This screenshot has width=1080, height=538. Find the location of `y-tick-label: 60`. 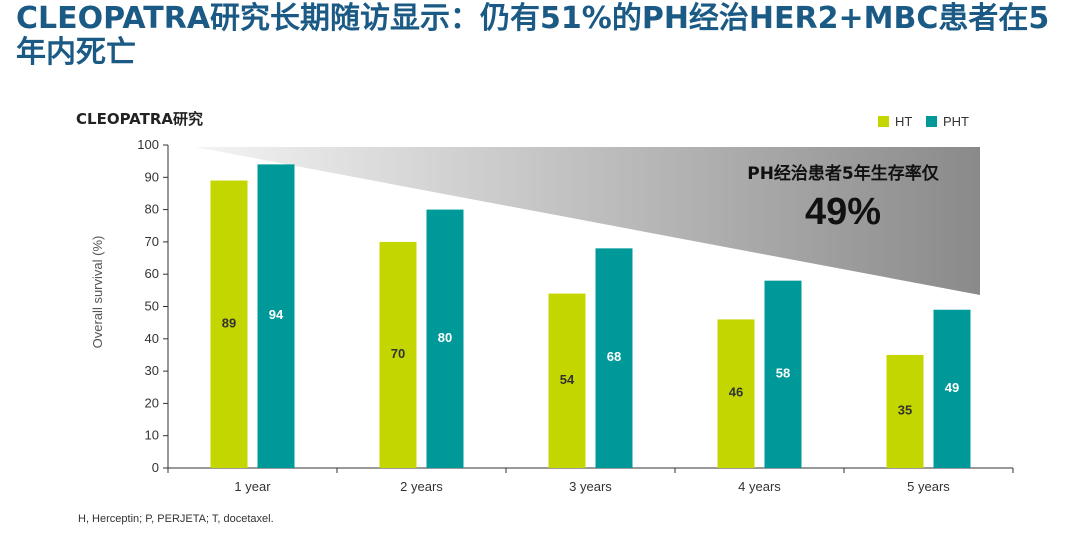

y-tick-label: 60 is located at coordinates (152, 273).